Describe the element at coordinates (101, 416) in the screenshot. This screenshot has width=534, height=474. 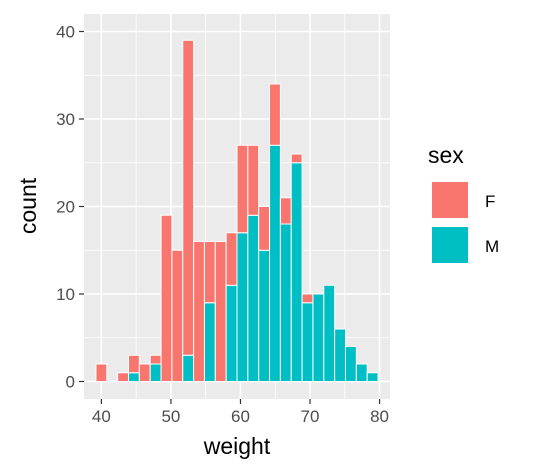
I see `x-tick-label: 40` at that location.